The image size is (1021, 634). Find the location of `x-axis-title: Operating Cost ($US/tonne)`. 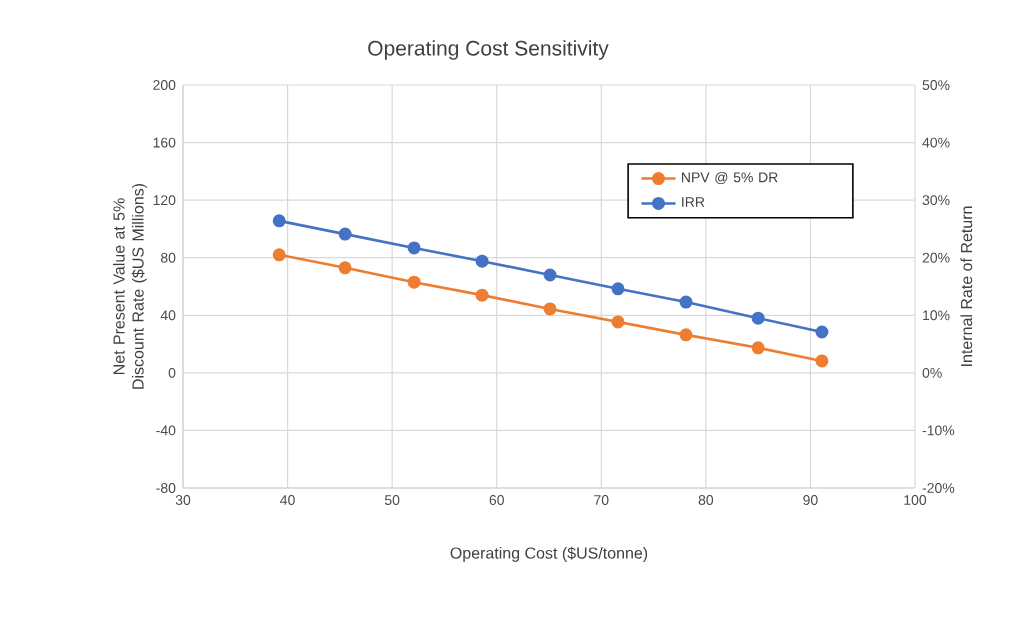

x-axis-title: Operating Cost ($US/tonne) is located at coordinates (549, 554).